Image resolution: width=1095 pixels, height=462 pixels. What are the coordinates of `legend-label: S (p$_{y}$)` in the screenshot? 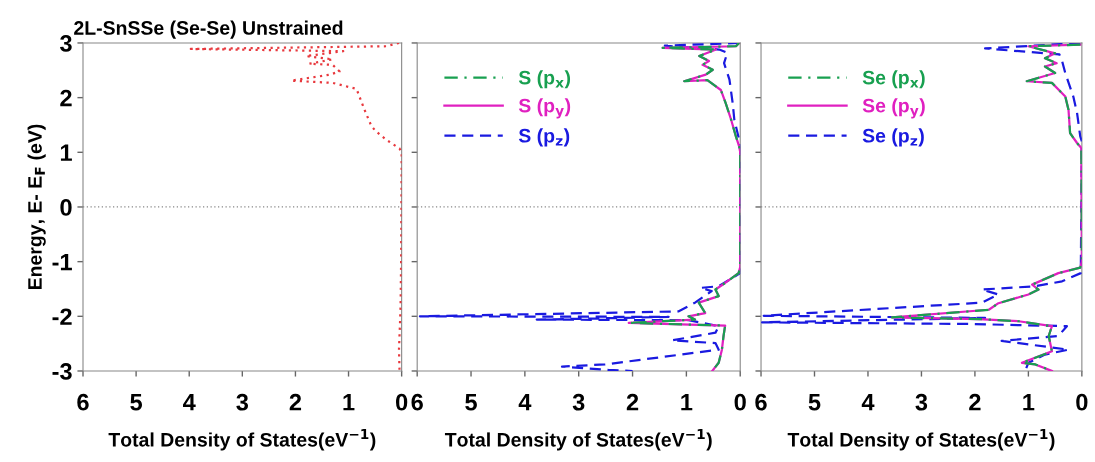 It's located at (544, 108).